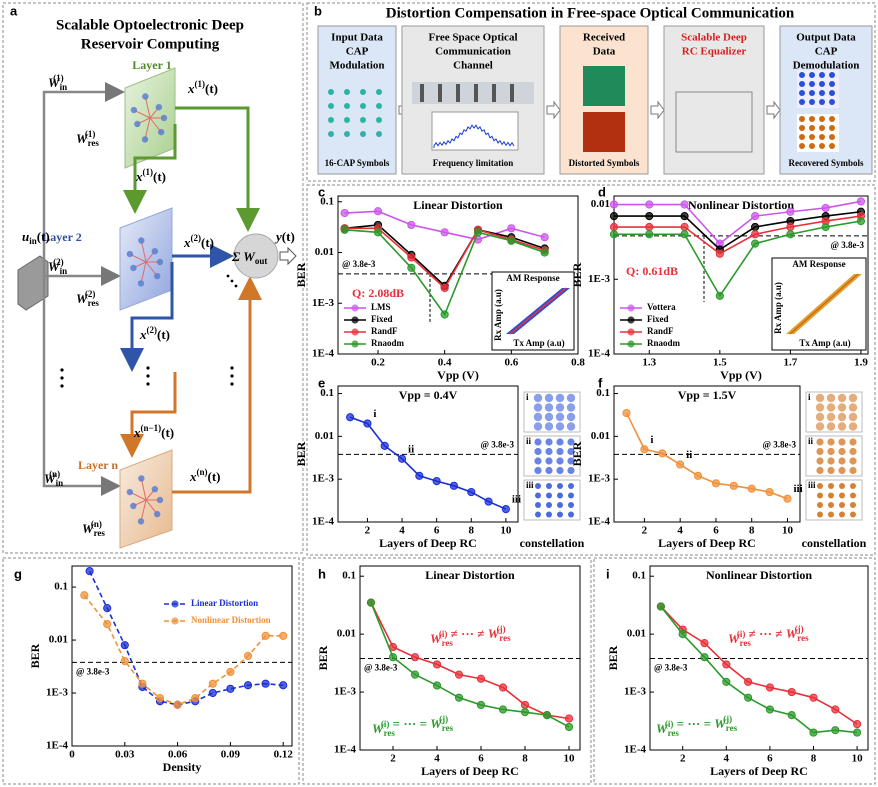  Describe the element at coordinates (57, 82) in the screenshot. I see `math-label: Win(1)` at that location.